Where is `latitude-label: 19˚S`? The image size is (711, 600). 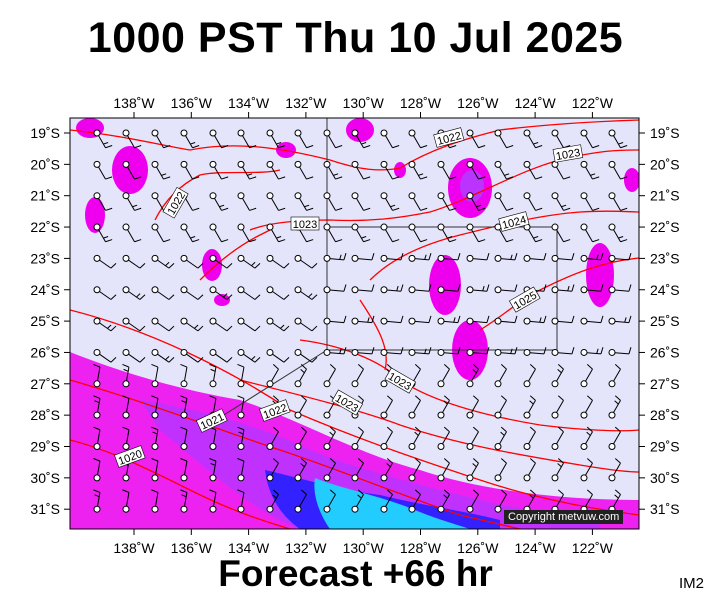 latitude-label: 19˚S is located at coordinates (45, 133).